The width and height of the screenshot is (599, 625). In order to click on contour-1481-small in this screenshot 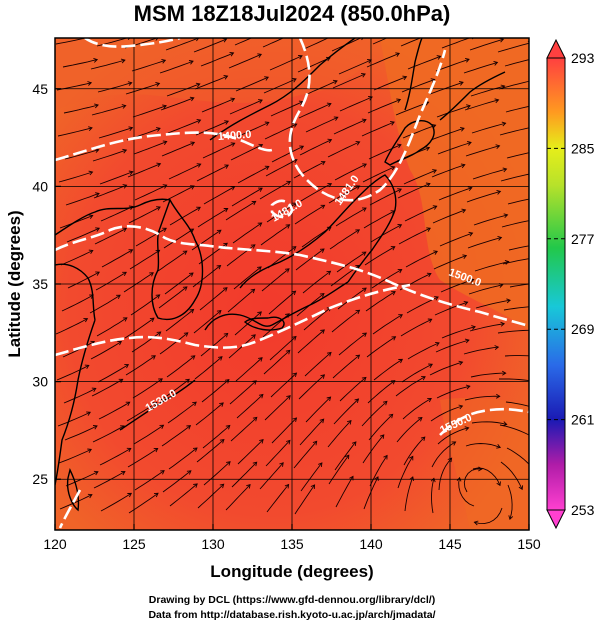, I will do `click(282, 209)`.